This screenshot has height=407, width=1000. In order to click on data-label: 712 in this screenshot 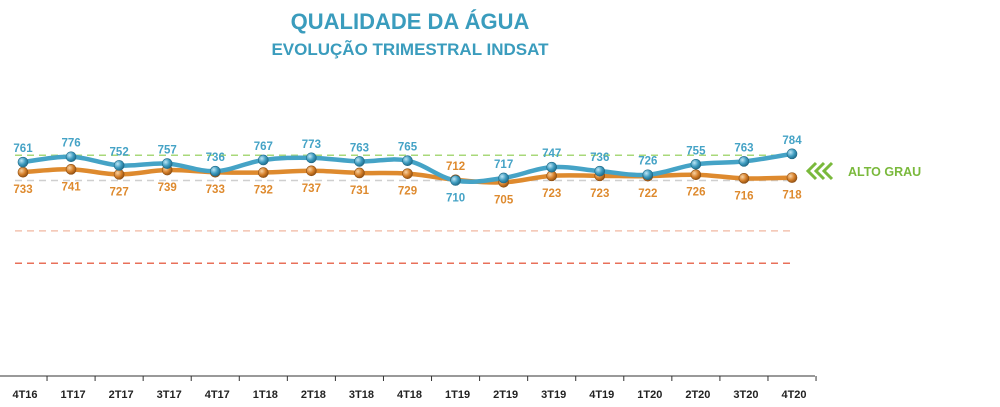, I will do `click(455, 167)`.